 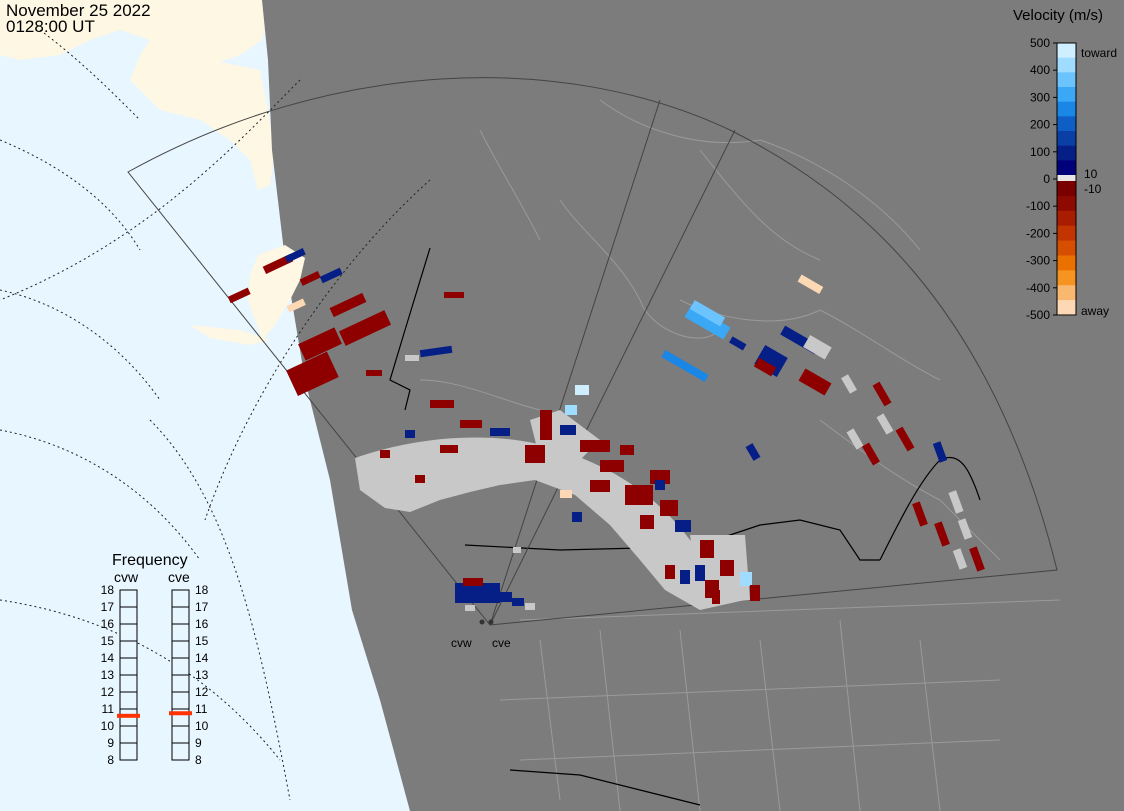 What do you see at coordinates (1038, 288) in the screenshot?
I see `velocity-tick-label: -400` at bounding box center [1038, 288].